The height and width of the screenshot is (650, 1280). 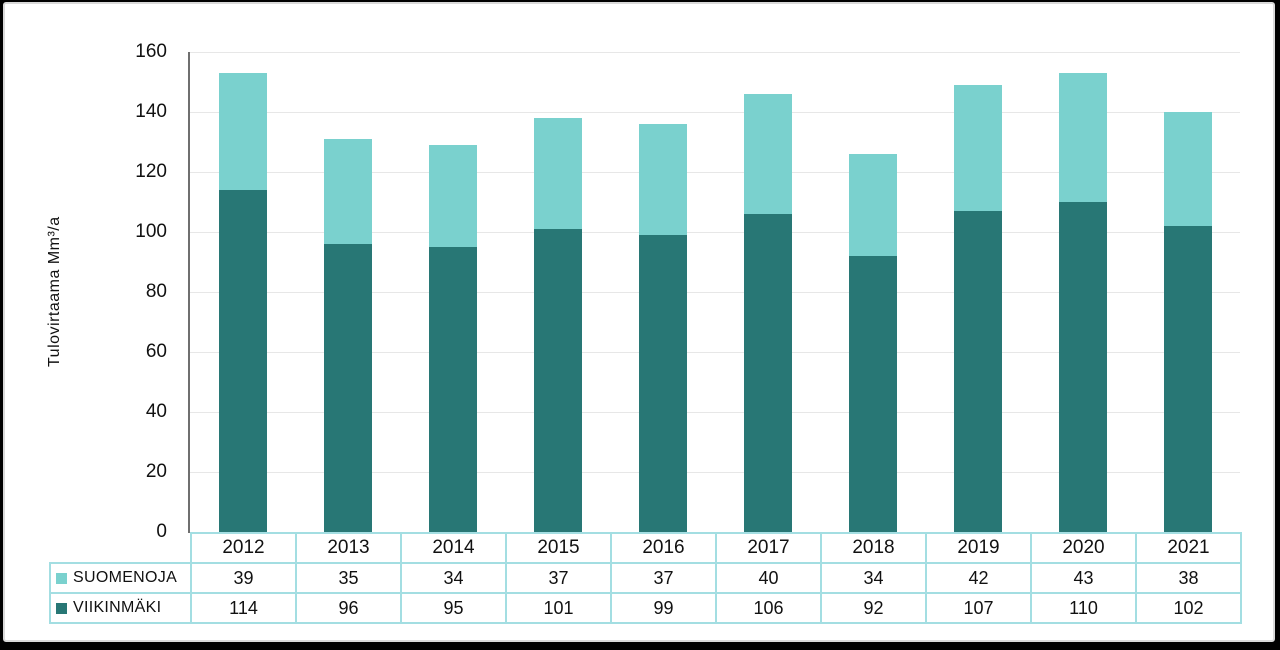 I want to click on y-tick-label: 80, so click(x=156, y=291).